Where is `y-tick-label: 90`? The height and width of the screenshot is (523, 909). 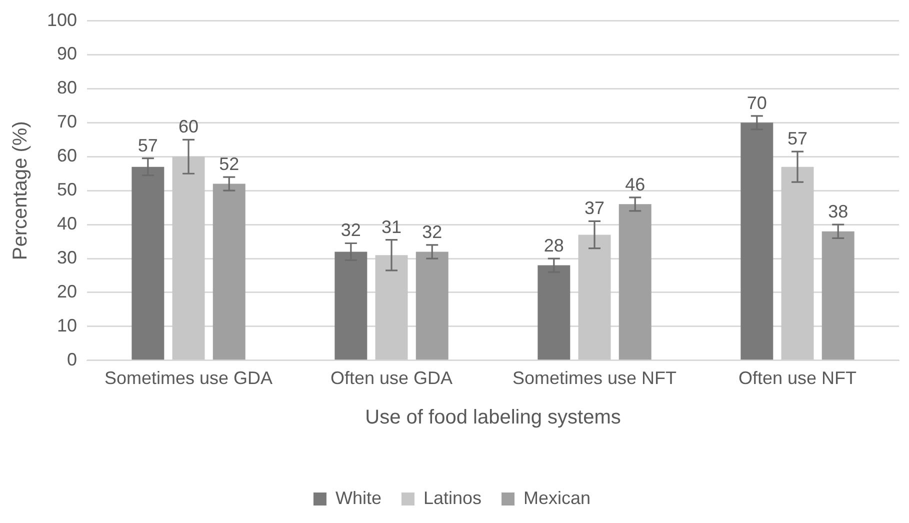
y-tick-label: 90 is located at coordinates (67, 54).